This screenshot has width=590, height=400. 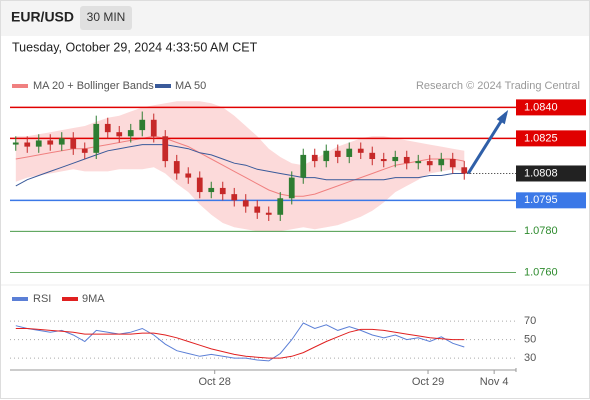 What do you see at coordinates (214, 382) in the screenshot?
I see `x-tick-label: Oct 28` at bounding box center [214, 382].